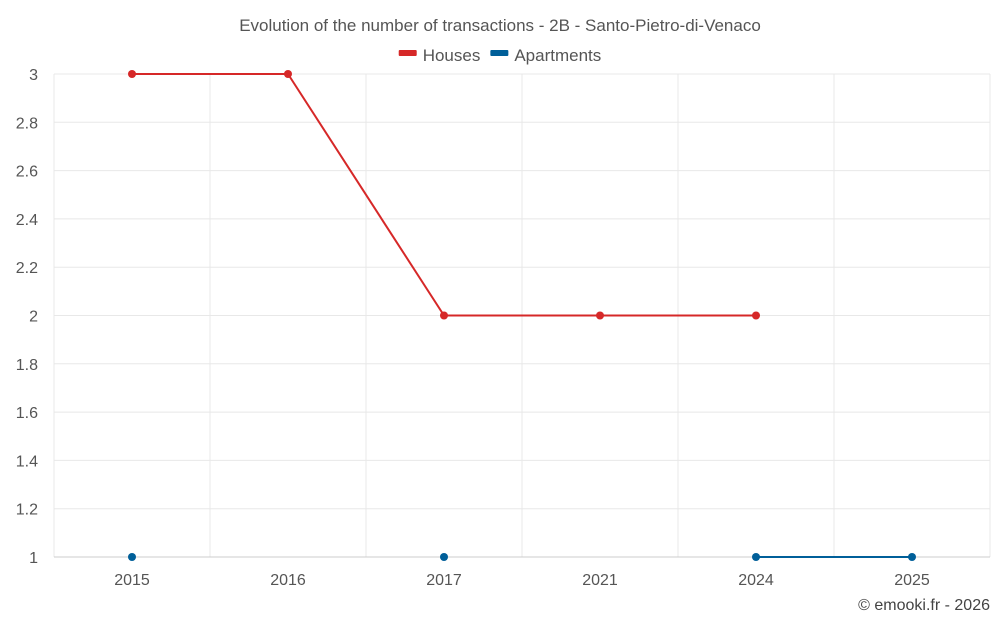 The image size is (1000, 625). Describe the element at coordinates (27, 123) in the screenshot. I see `y-tick-label: 2.8` at that location.